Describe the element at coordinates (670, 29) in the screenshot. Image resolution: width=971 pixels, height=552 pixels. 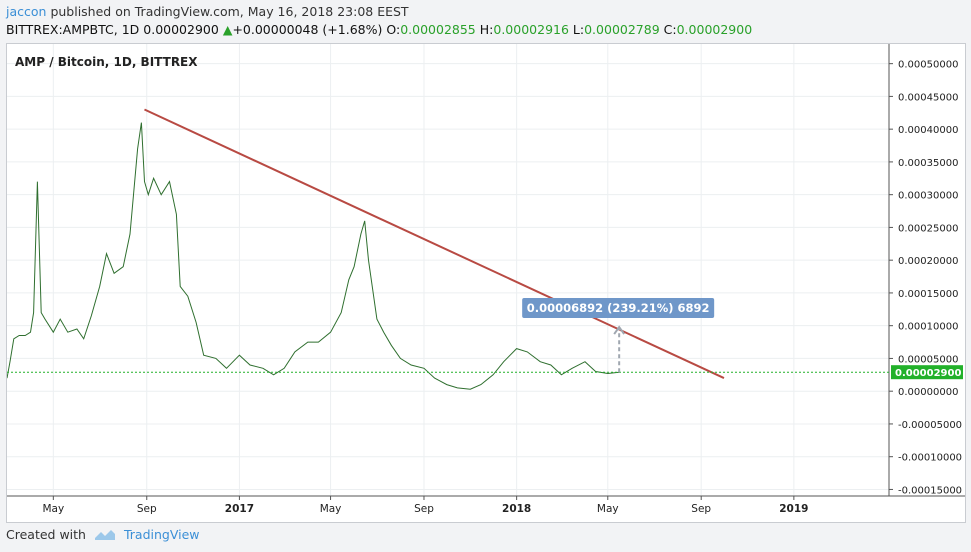
I see `close-label: C:` at that location.